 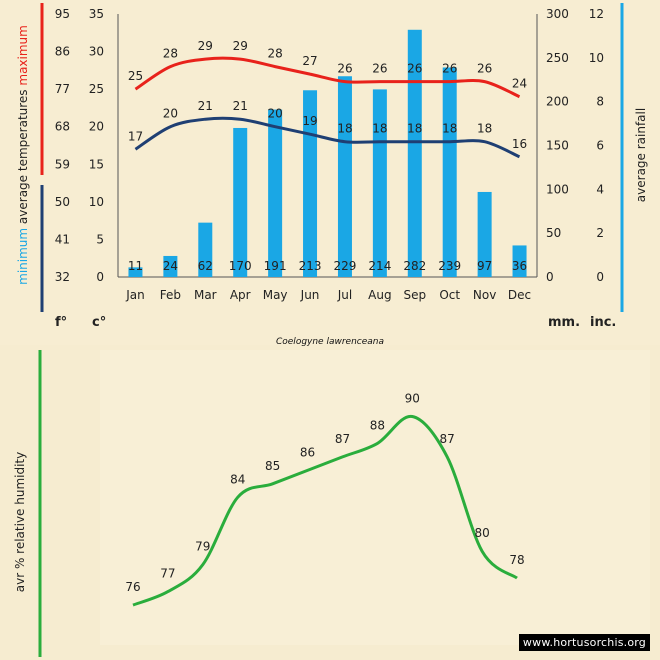 I want to click on humidity-value-label: 77, so click(x=167, y=574).